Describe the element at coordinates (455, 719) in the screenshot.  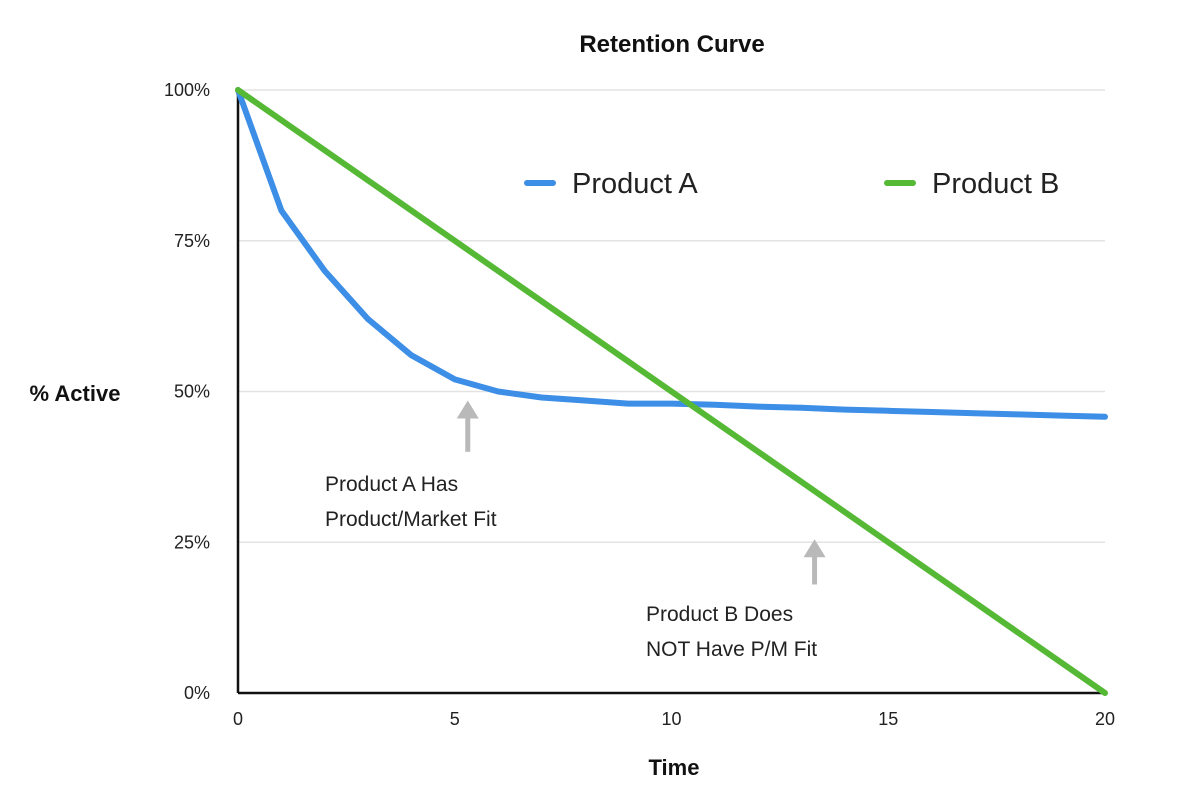
I see `x-tick-label: 5` at that location.